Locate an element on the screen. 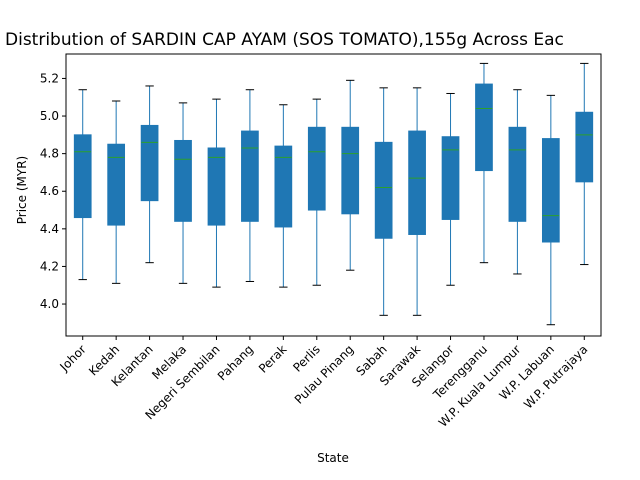 This screenshot has height=480, width=640. y-tick-label: 4.0 is located at coordinates (49, 304).